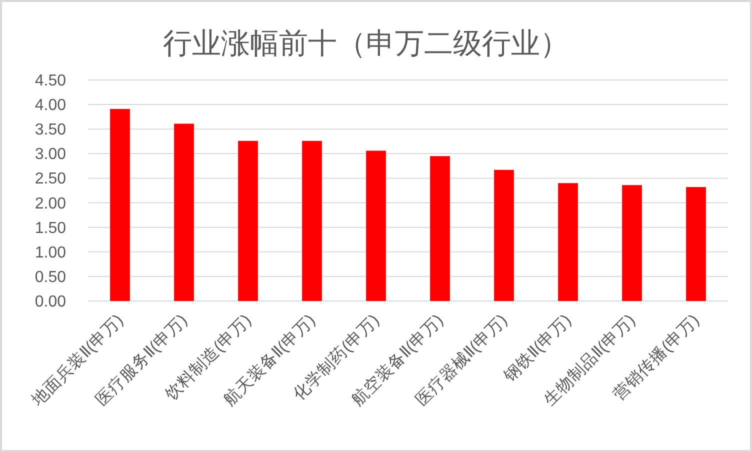 Image resolution: width=752 pixels, height=452 pixels. What do you see at coordinates (50, 228) in the screenshot?
I see `y-tick-label: 1.50` at bounding box center [50, 228].